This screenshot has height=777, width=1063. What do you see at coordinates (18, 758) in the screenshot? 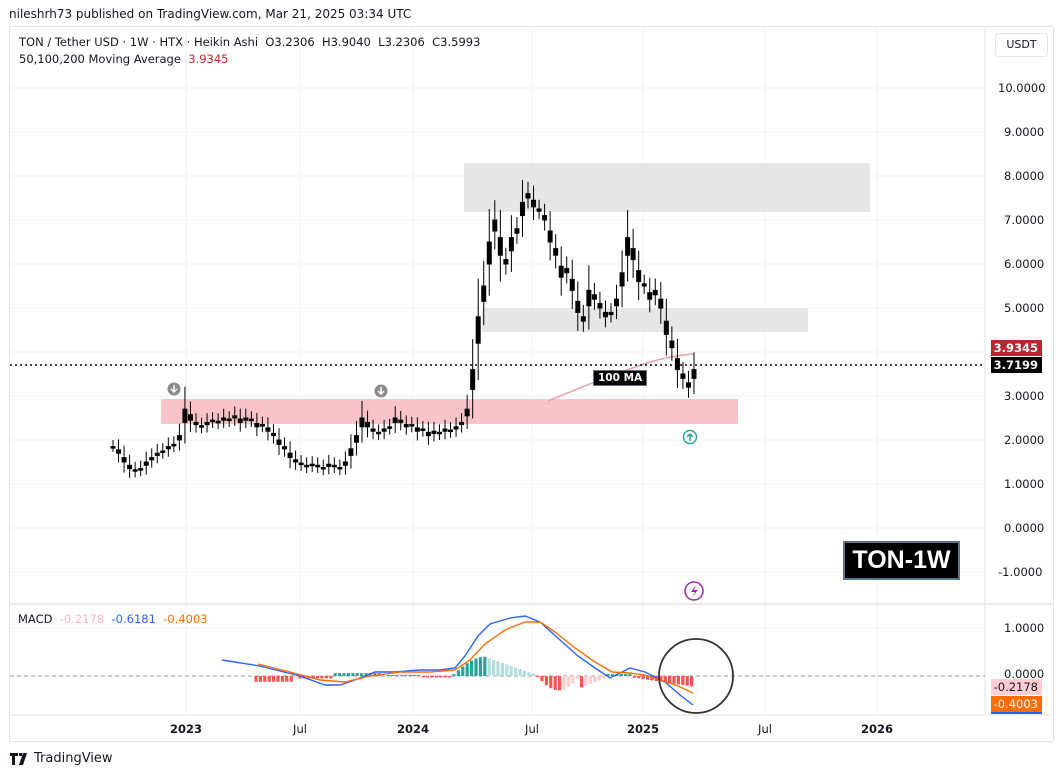
I see `tradingview-logo-icon` at bounding box center [18, 758].